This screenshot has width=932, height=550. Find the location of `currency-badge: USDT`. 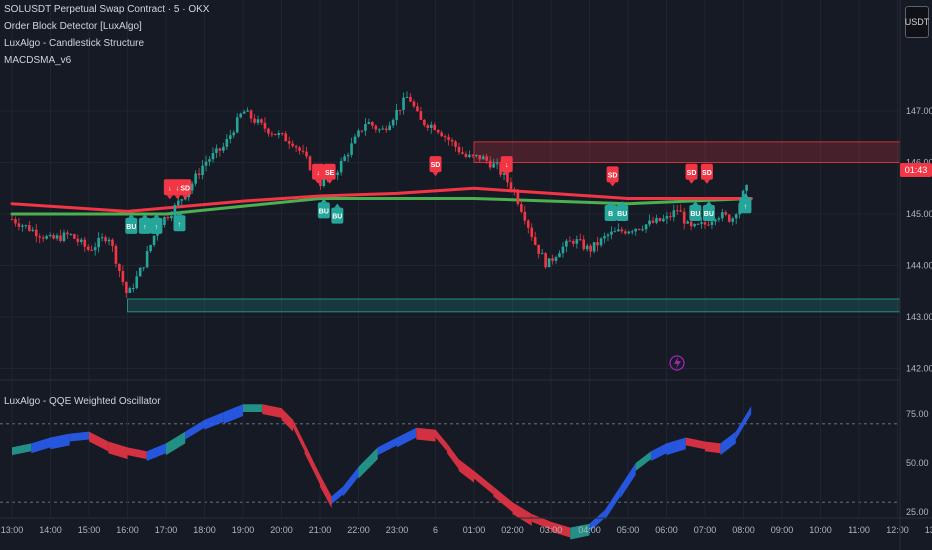

currency-badge: USDT is located at coordinates (917, 22).